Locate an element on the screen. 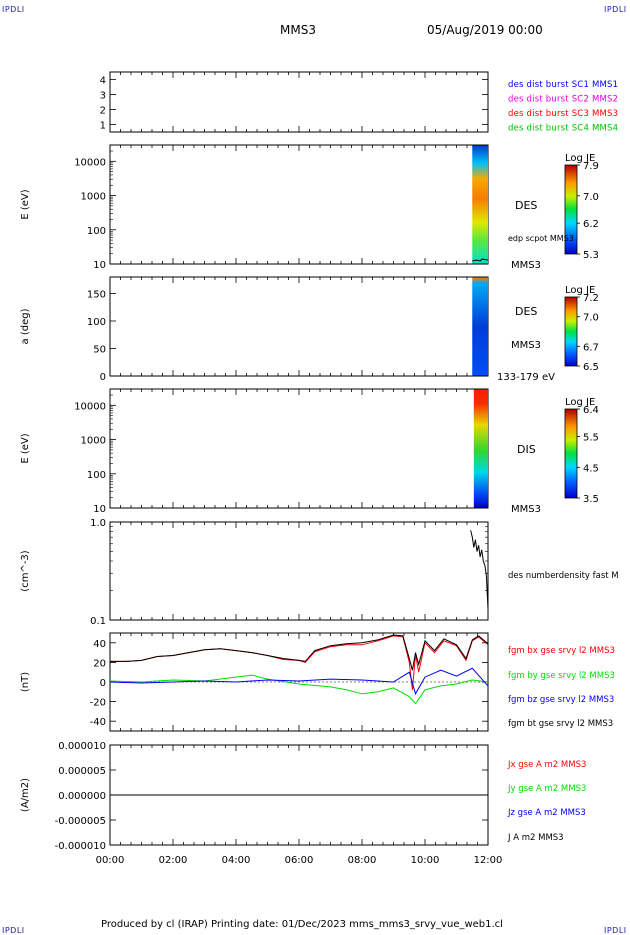 This screenshot has width=630, height=935. legend-by: fgm by gse srvy l2 MMS3 is located at coordinates (561, 676).